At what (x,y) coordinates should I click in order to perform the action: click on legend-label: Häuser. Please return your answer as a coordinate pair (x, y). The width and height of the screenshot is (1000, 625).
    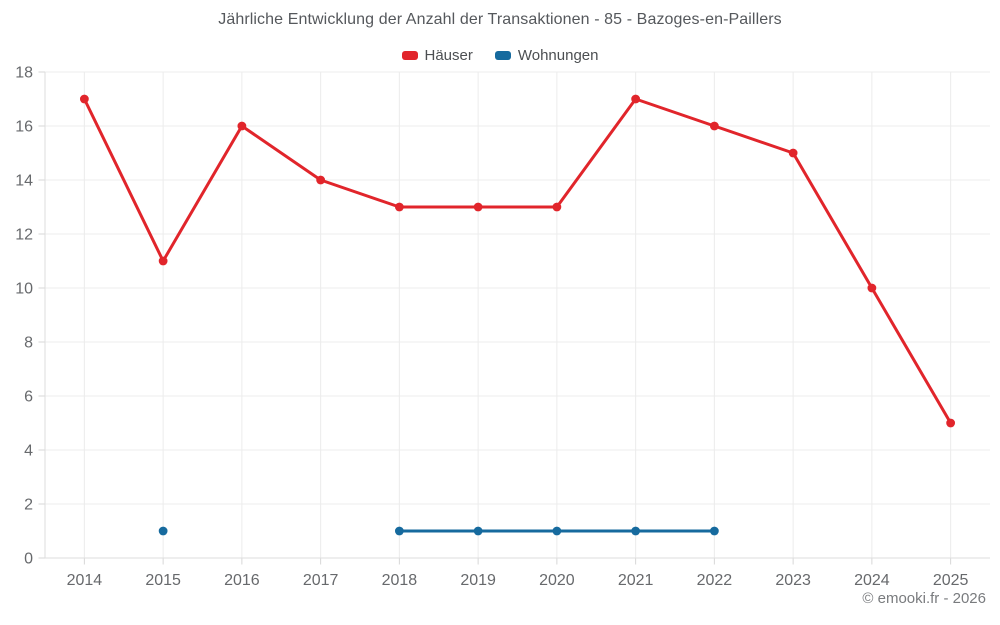
    Looking at the image, I should click on (448, 55).